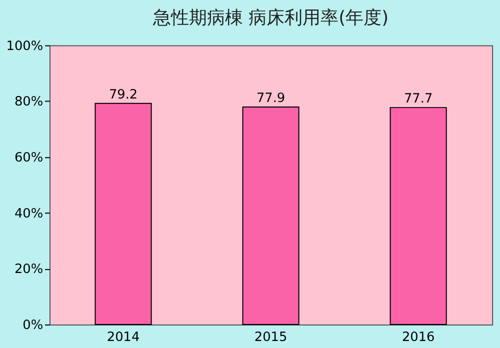 This screenshot has width=500, height=348. I want to click on x-tick-label: 2015, so click(271, 337).